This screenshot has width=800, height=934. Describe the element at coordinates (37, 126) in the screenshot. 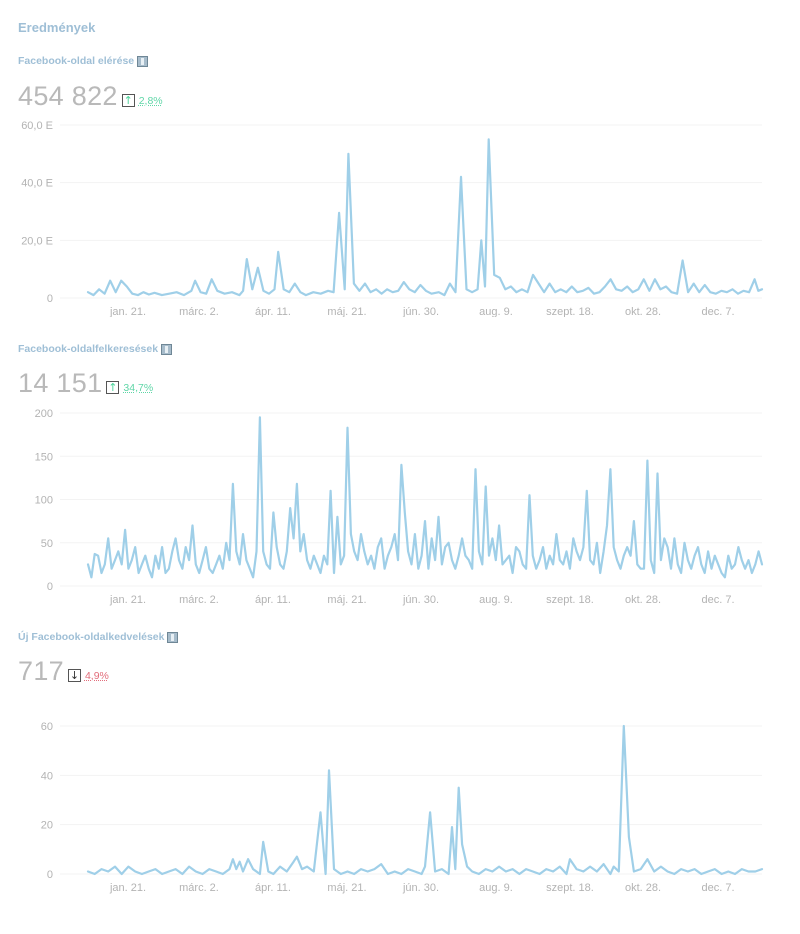

I see `y-tick-label: 60,0 E` at that location.